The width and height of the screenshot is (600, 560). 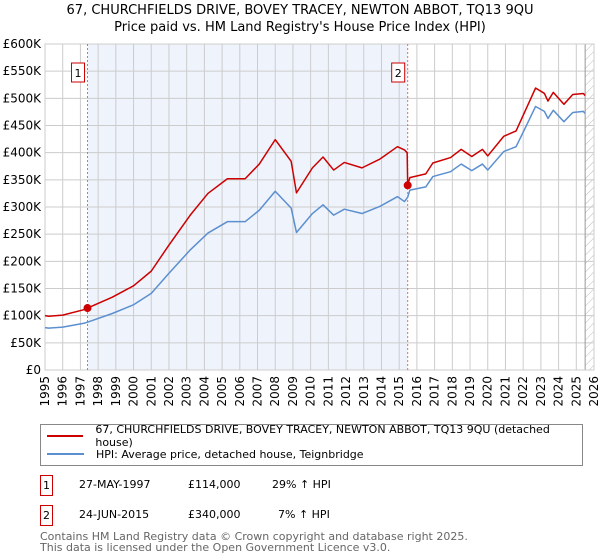 I want to click on sale-annotation-label: 2, so click(x=398, y=73).